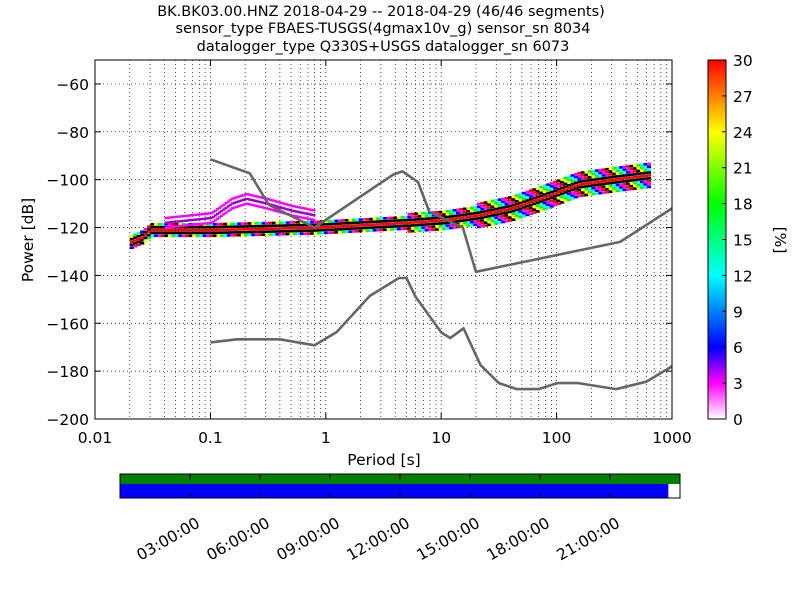 This screenshot has width=800, height=600. I want to click on y-tick-label: −160, so click(67, 324).